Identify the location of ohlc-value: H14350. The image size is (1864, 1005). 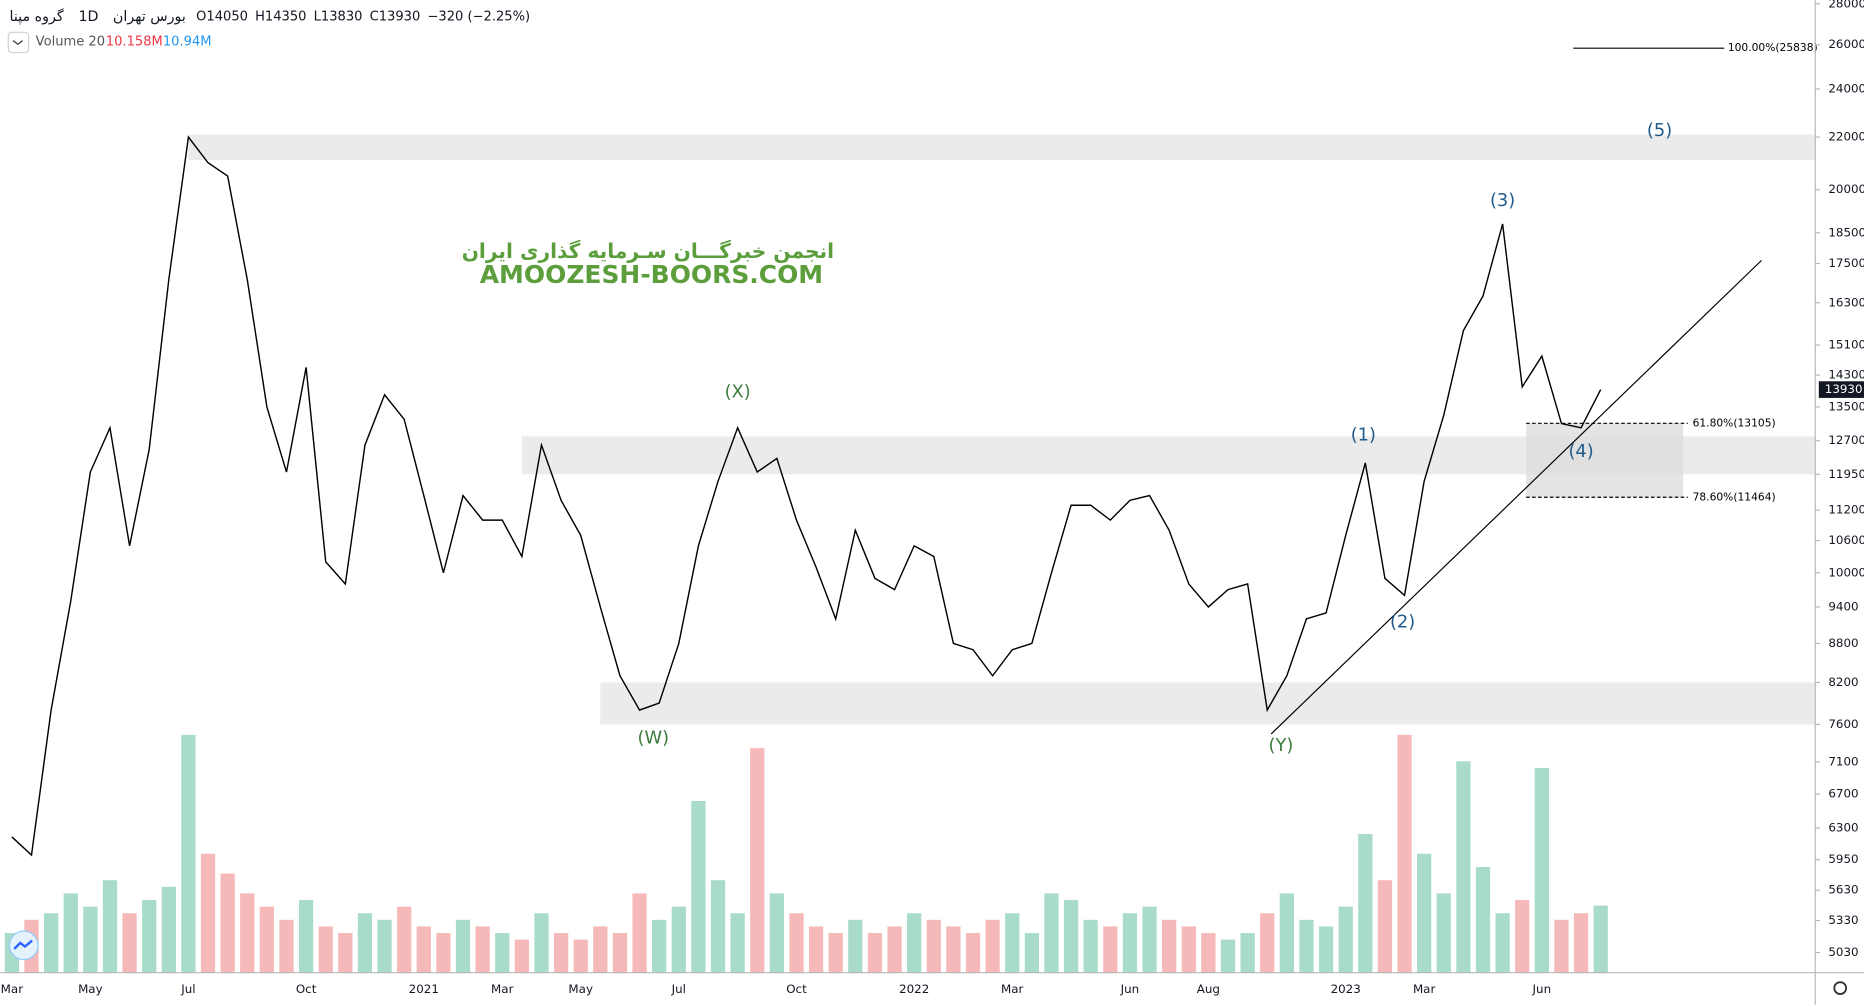
(280, 16).